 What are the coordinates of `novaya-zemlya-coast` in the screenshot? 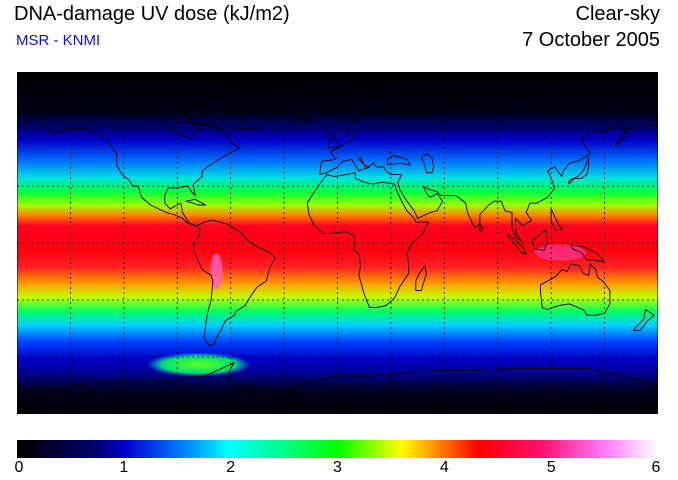 It's located at (444, 102).